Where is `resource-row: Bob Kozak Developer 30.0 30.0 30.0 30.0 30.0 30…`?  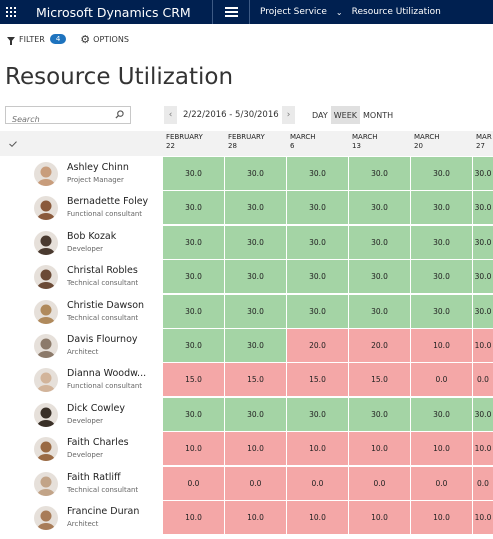 resource-row: Bob Kozak Developer 30.0 30.0 30.0 30.0 30.0 30… is located at coordinates (246, 242).